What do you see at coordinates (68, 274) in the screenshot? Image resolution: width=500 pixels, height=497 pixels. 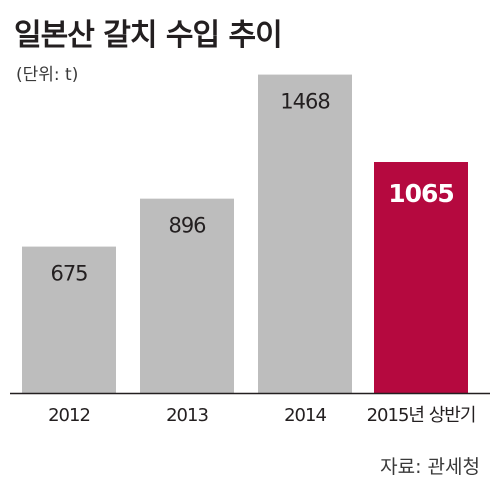 I see `value-label-2012: 675` at bounding box center [68, 274].